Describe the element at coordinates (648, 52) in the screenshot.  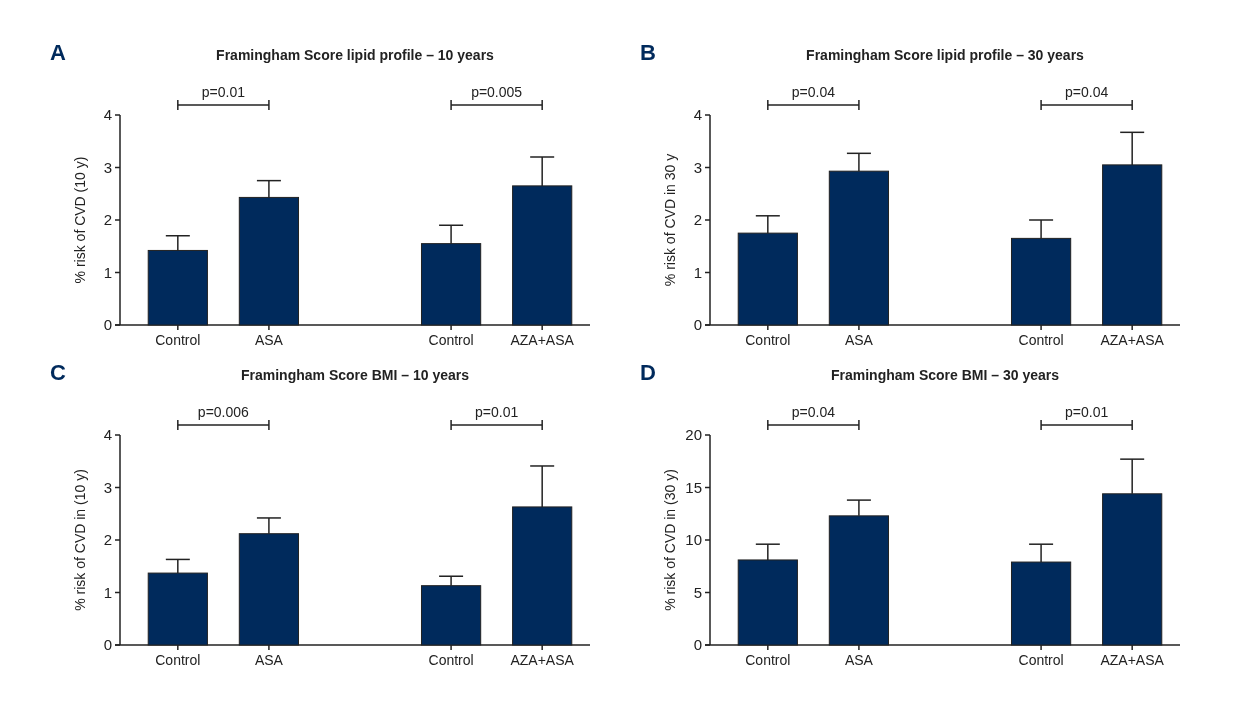
I see `text: B` at that location.